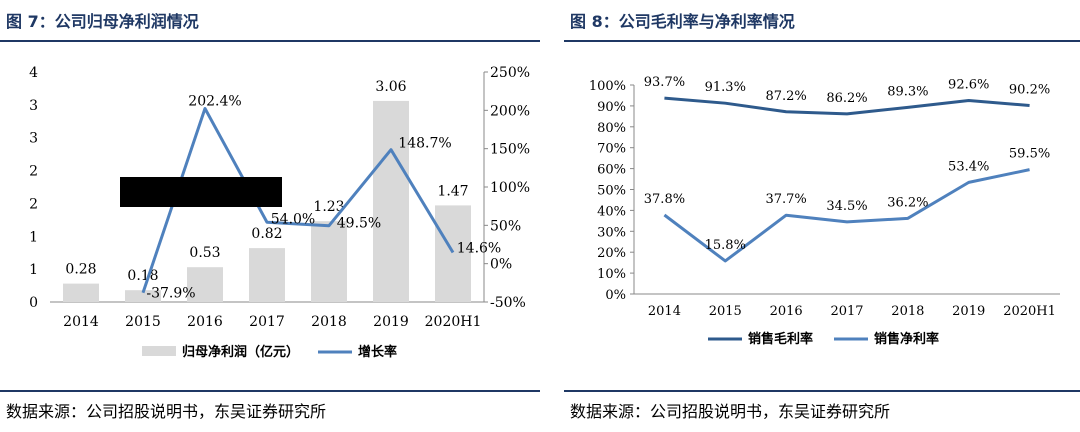 This screenshot has width=1080, height=432. What do you see at coordinates (102, 21) in the screenshot?
I see `figure-7-title: 图 7：公司归母净利润情况` at bounding box center [102, 21].